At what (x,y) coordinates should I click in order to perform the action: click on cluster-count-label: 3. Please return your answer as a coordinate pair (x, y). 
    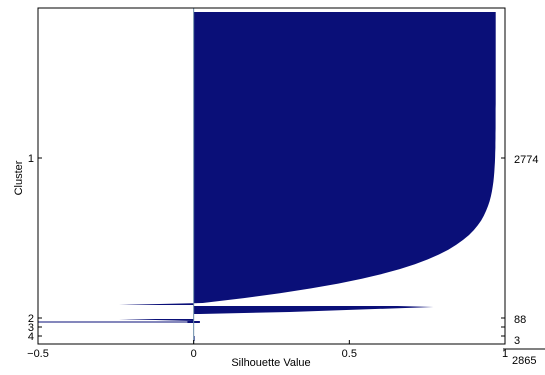
    Looking at the image, I should click on (517, 341).